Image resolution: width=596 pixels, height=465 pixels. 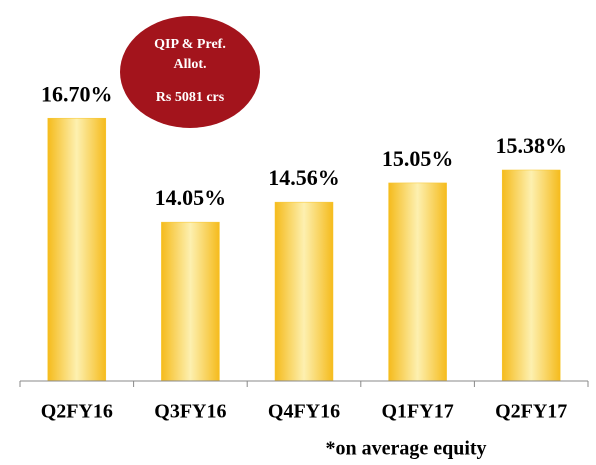 What do you see at coordinates (189, 64) in the screenshot?
I see `annotation-line: Allot.` at bounding box center [189, 64].